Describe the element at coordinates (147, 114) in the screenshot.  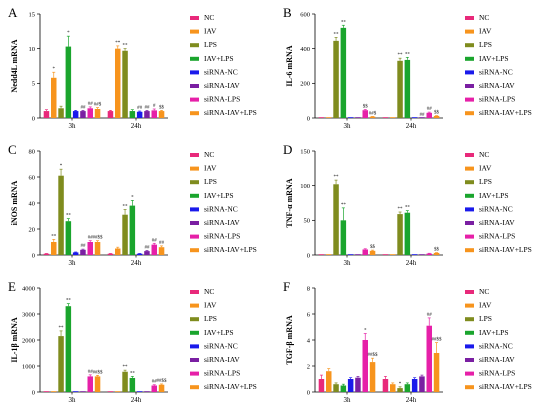
I see `bar-24h-siRNA-IAV` at that location.